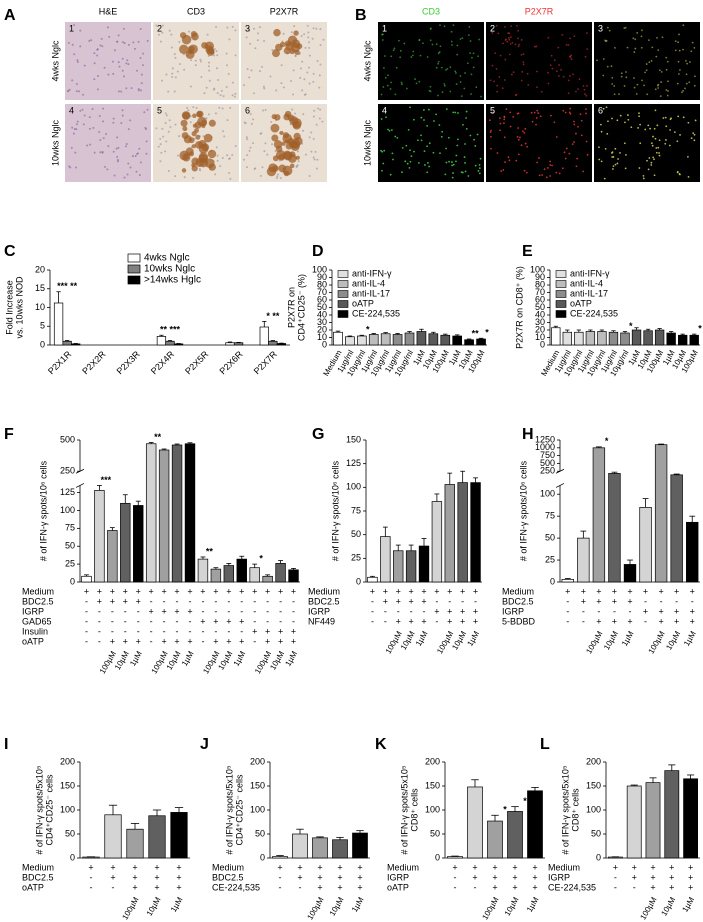 This screenshot has height=922, width=703. I want to click on dose-label: 10µM, so click(611, 640).